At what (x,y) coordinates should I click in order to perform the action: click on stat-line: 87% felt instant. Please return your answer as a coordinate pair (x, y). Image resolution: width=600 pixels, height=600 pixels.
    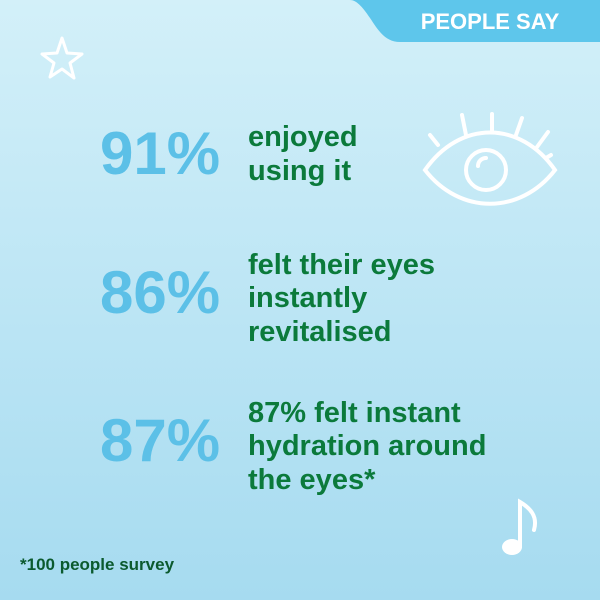
    Looking at the image, I should click on (354, 413).